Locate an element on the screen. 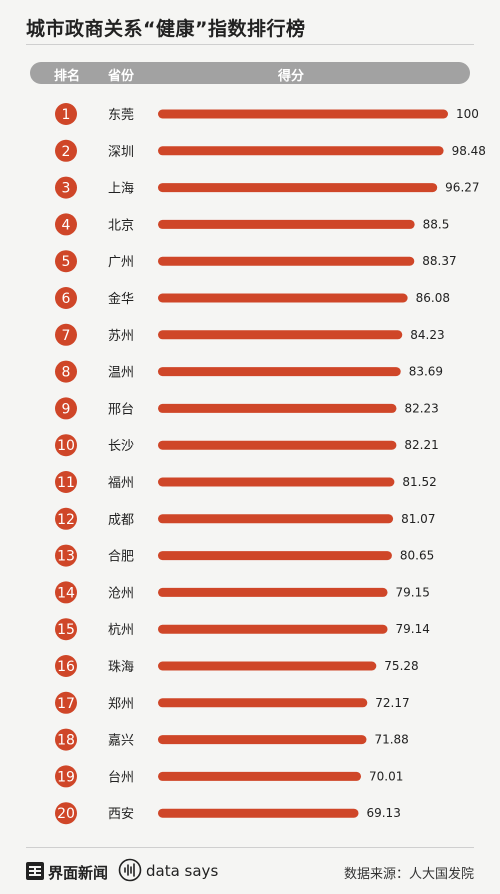 The height and width of the screenshot is (894, 500). rank-label: 15 is located at coordinates (66, 630).